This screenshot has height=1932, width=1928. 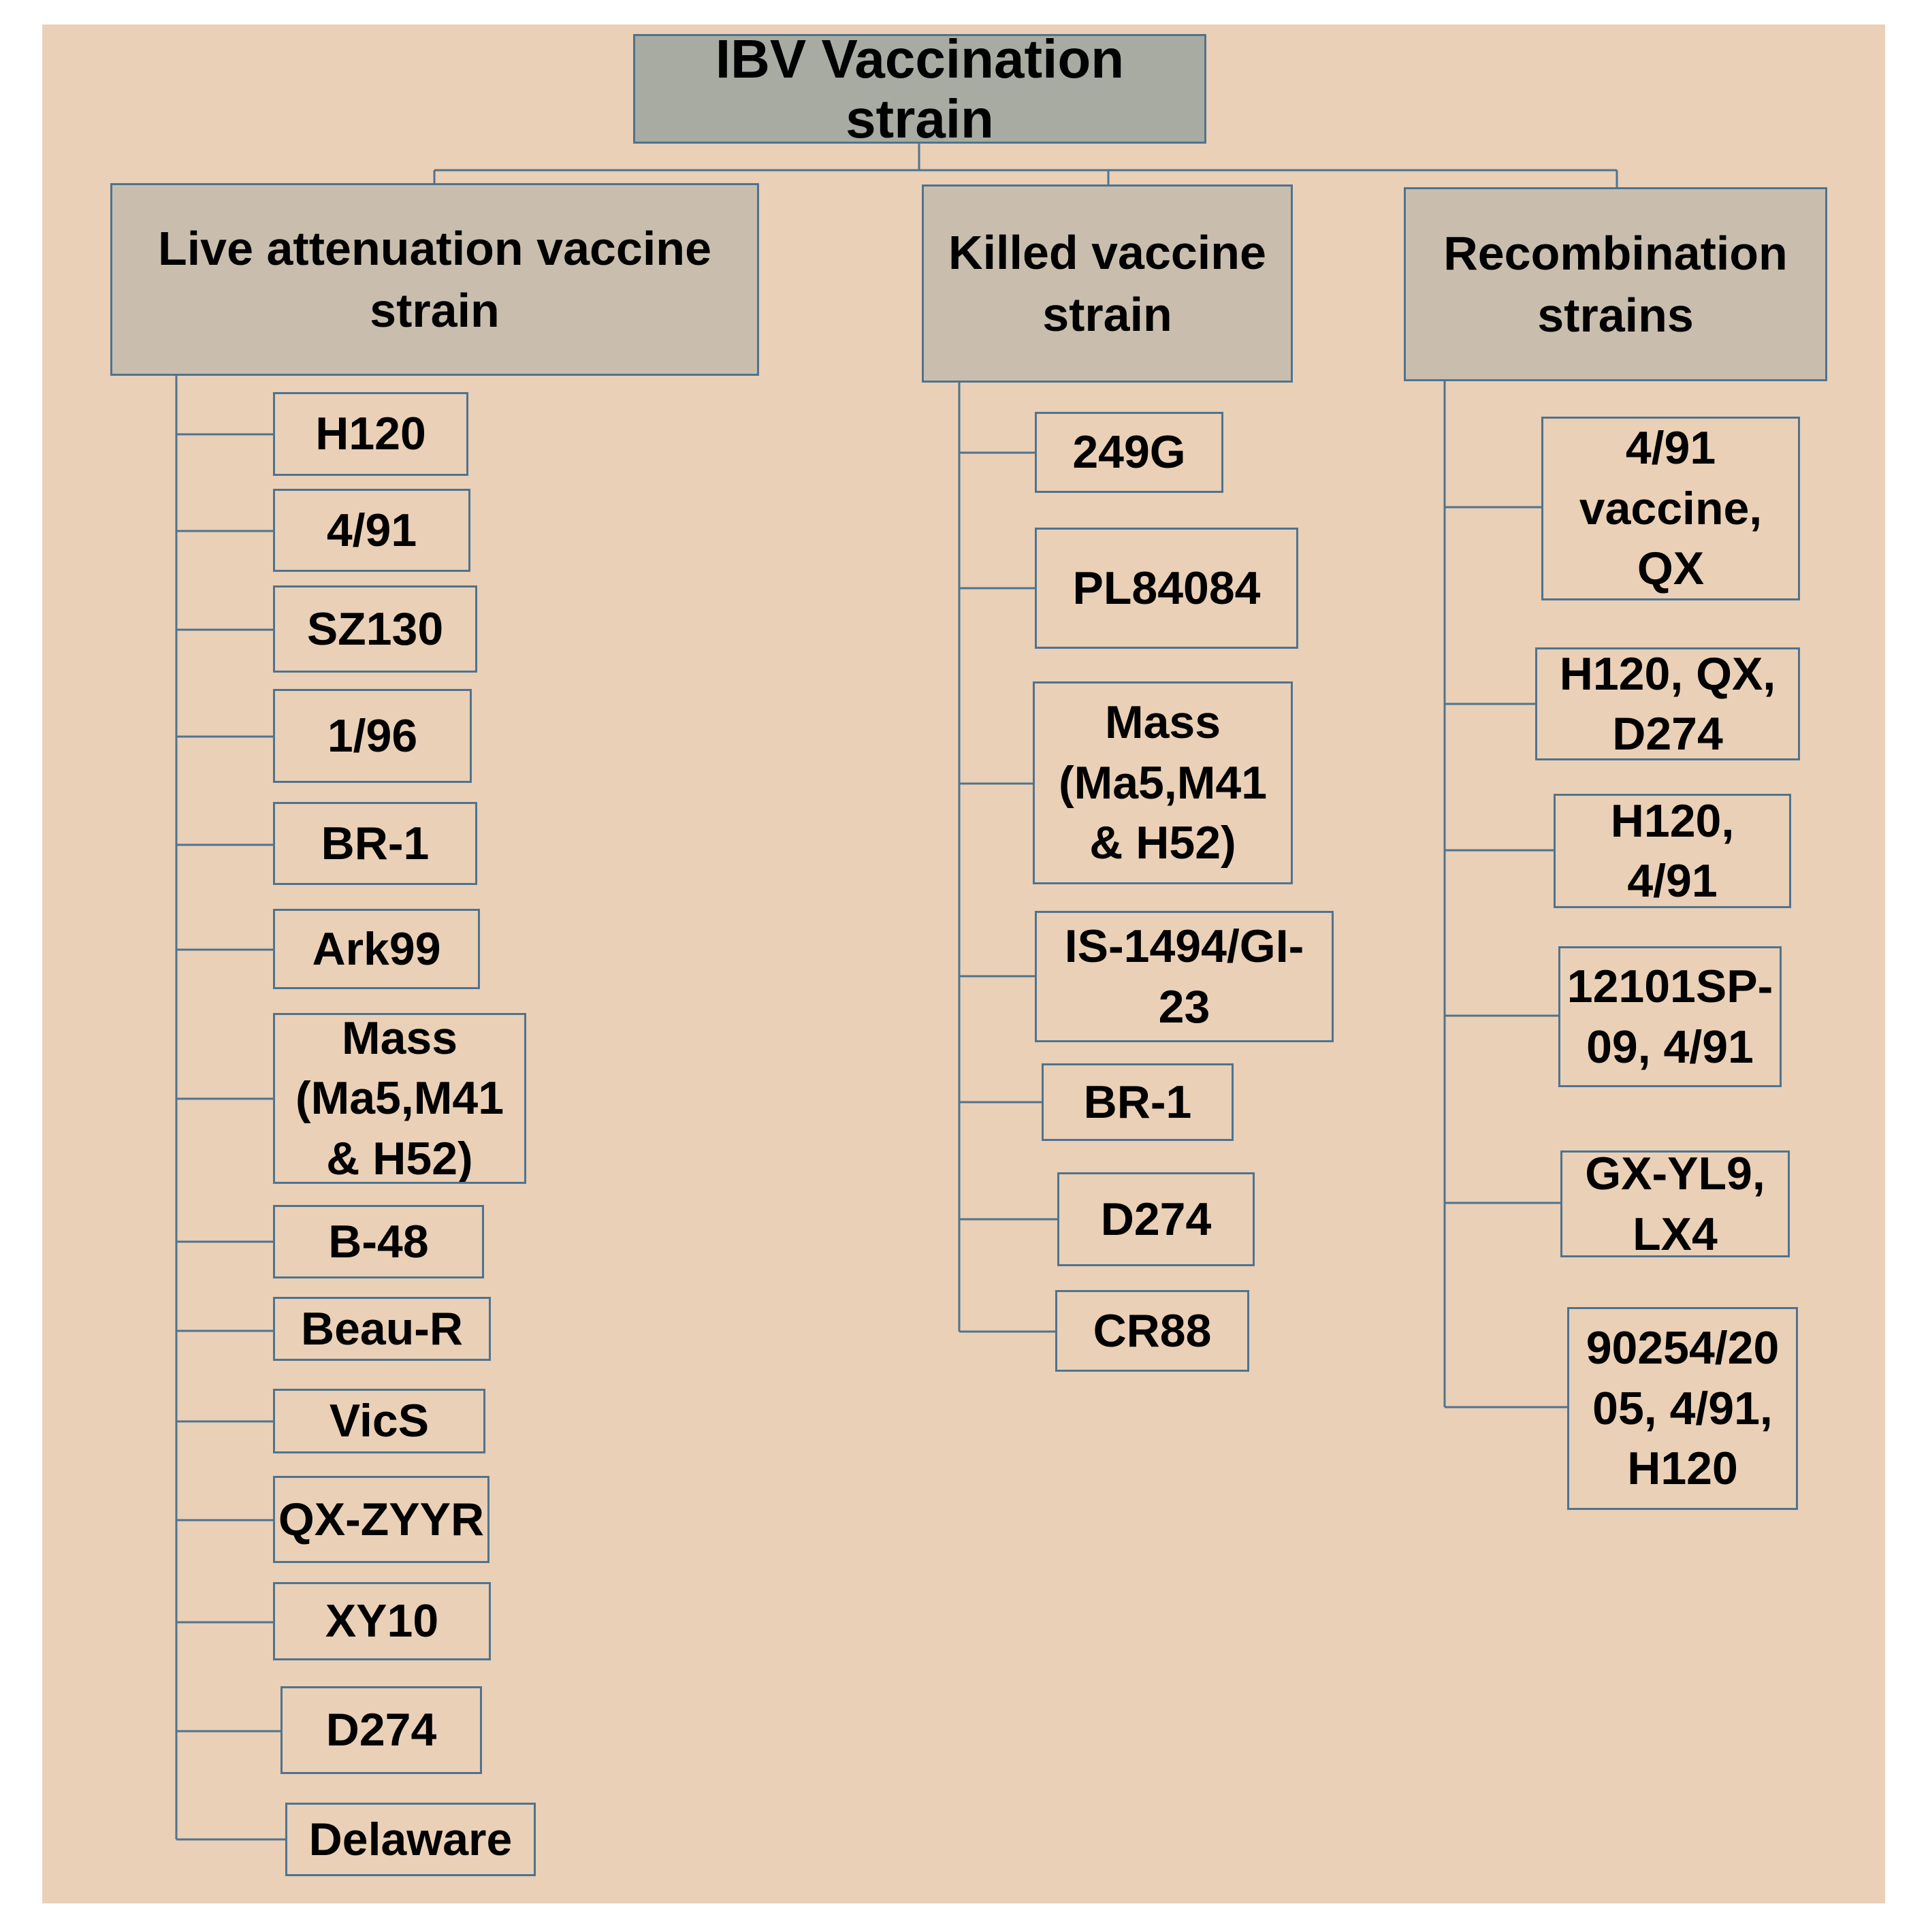 What do you see at coordinates (920, 89) in the screenshot?
I see `root-title: IBV Vaccination strain` at bounding box center [920, 89].